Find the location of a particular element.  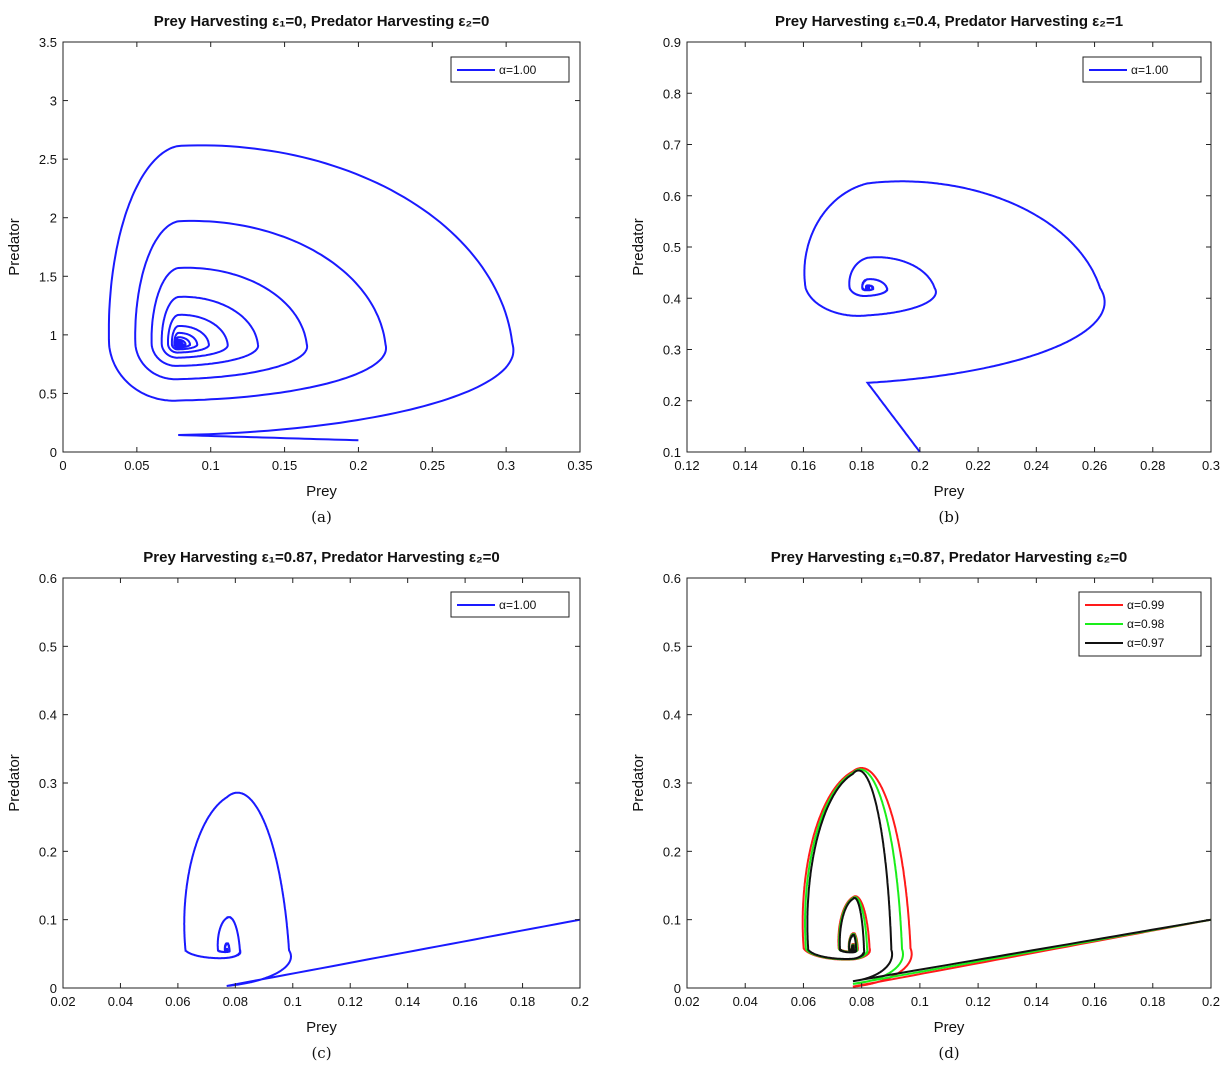

y-tick-label: 0.7 is located at coordinates (672, 145).